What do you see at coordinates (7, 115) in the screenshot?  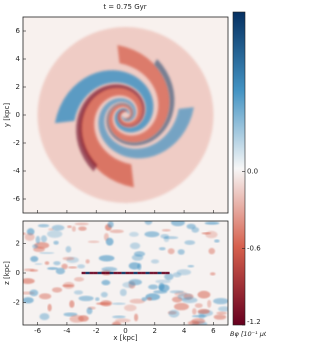 I see `y-axis-label: y [kpc]` at bounding box center [7, 115].